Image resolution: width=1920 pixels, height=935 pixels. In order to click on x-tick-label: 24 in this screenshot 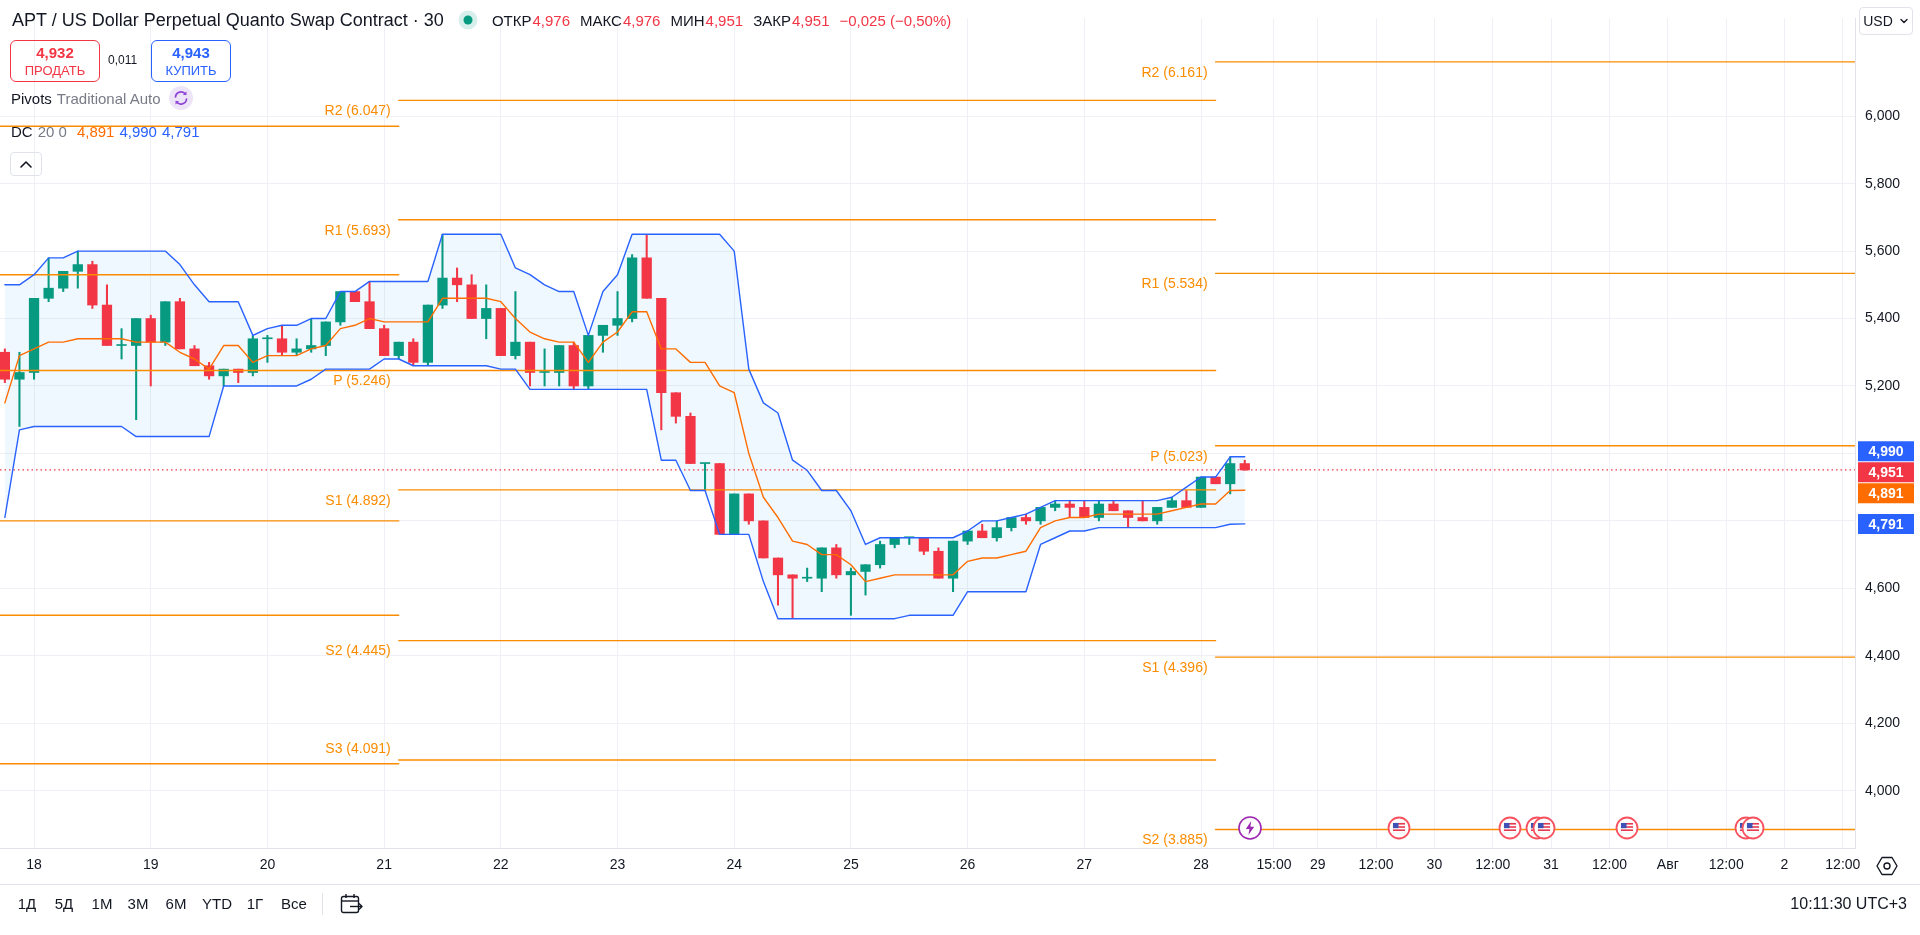, I will do `click(734, 864)`.